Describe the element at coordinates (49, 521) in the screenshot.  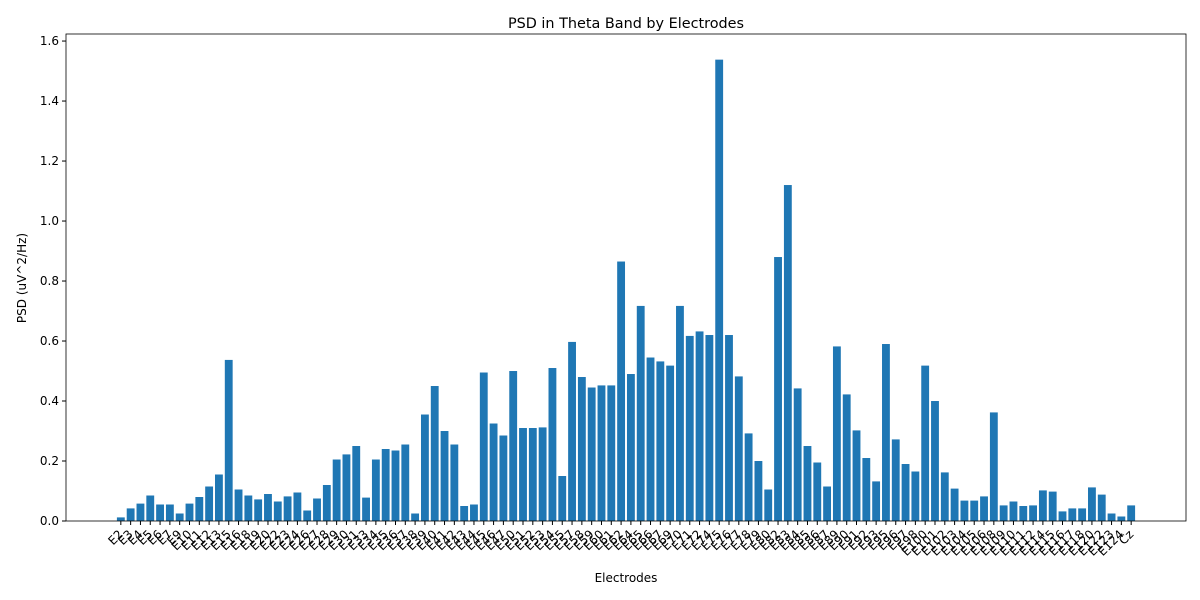
I see `y-tick-label: 0.0` at that location.